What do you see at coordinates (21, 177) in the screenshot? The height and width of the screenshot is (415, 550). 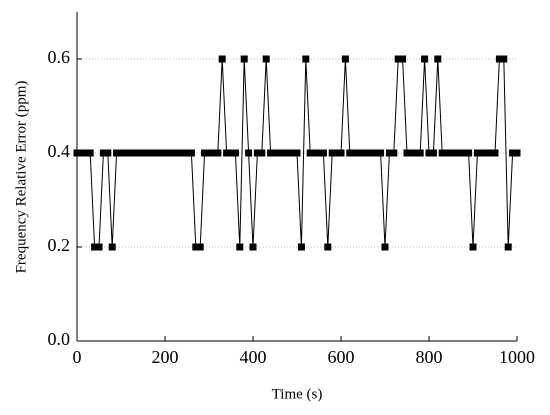 I see `y-axis-label: Frequency Relative Error (ppm)` at bounding box center [21, 177].